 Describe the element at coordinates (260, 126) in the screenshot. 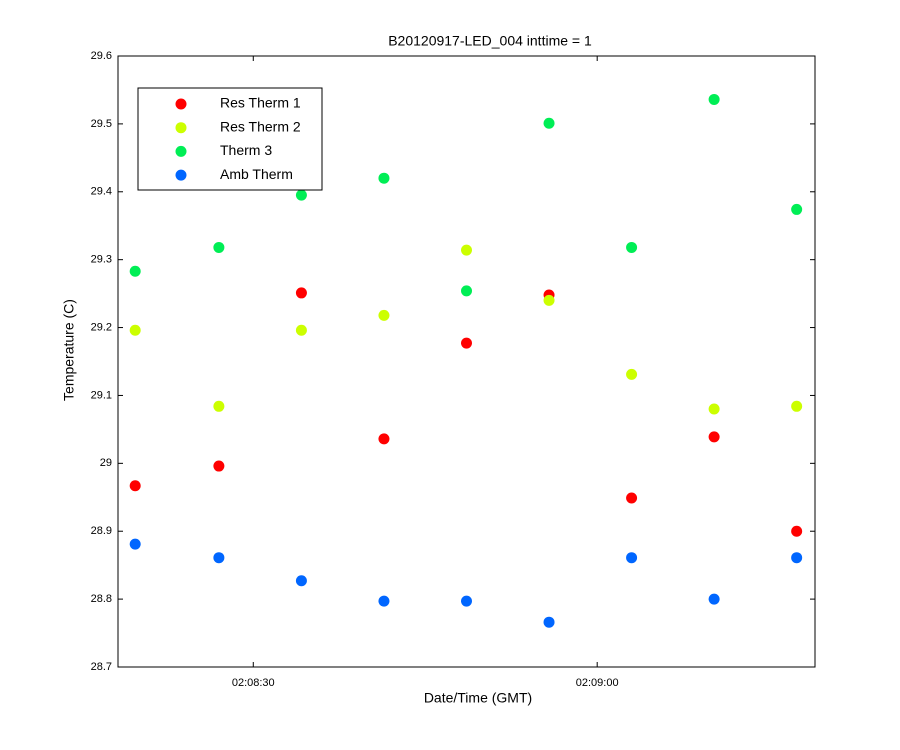

I see `legend-label: Res Therm 2` at that location.